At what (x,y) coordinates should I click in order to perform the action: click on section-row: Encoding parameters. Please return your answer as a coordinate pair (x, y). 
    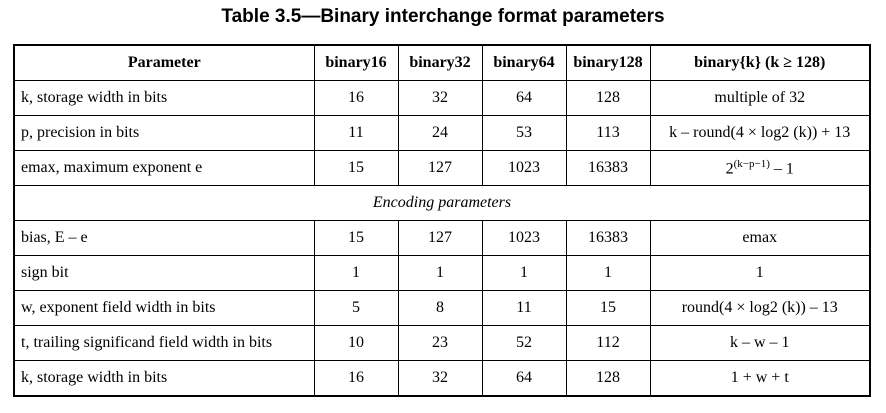
    Looking at the image, I should click on (442, 203).